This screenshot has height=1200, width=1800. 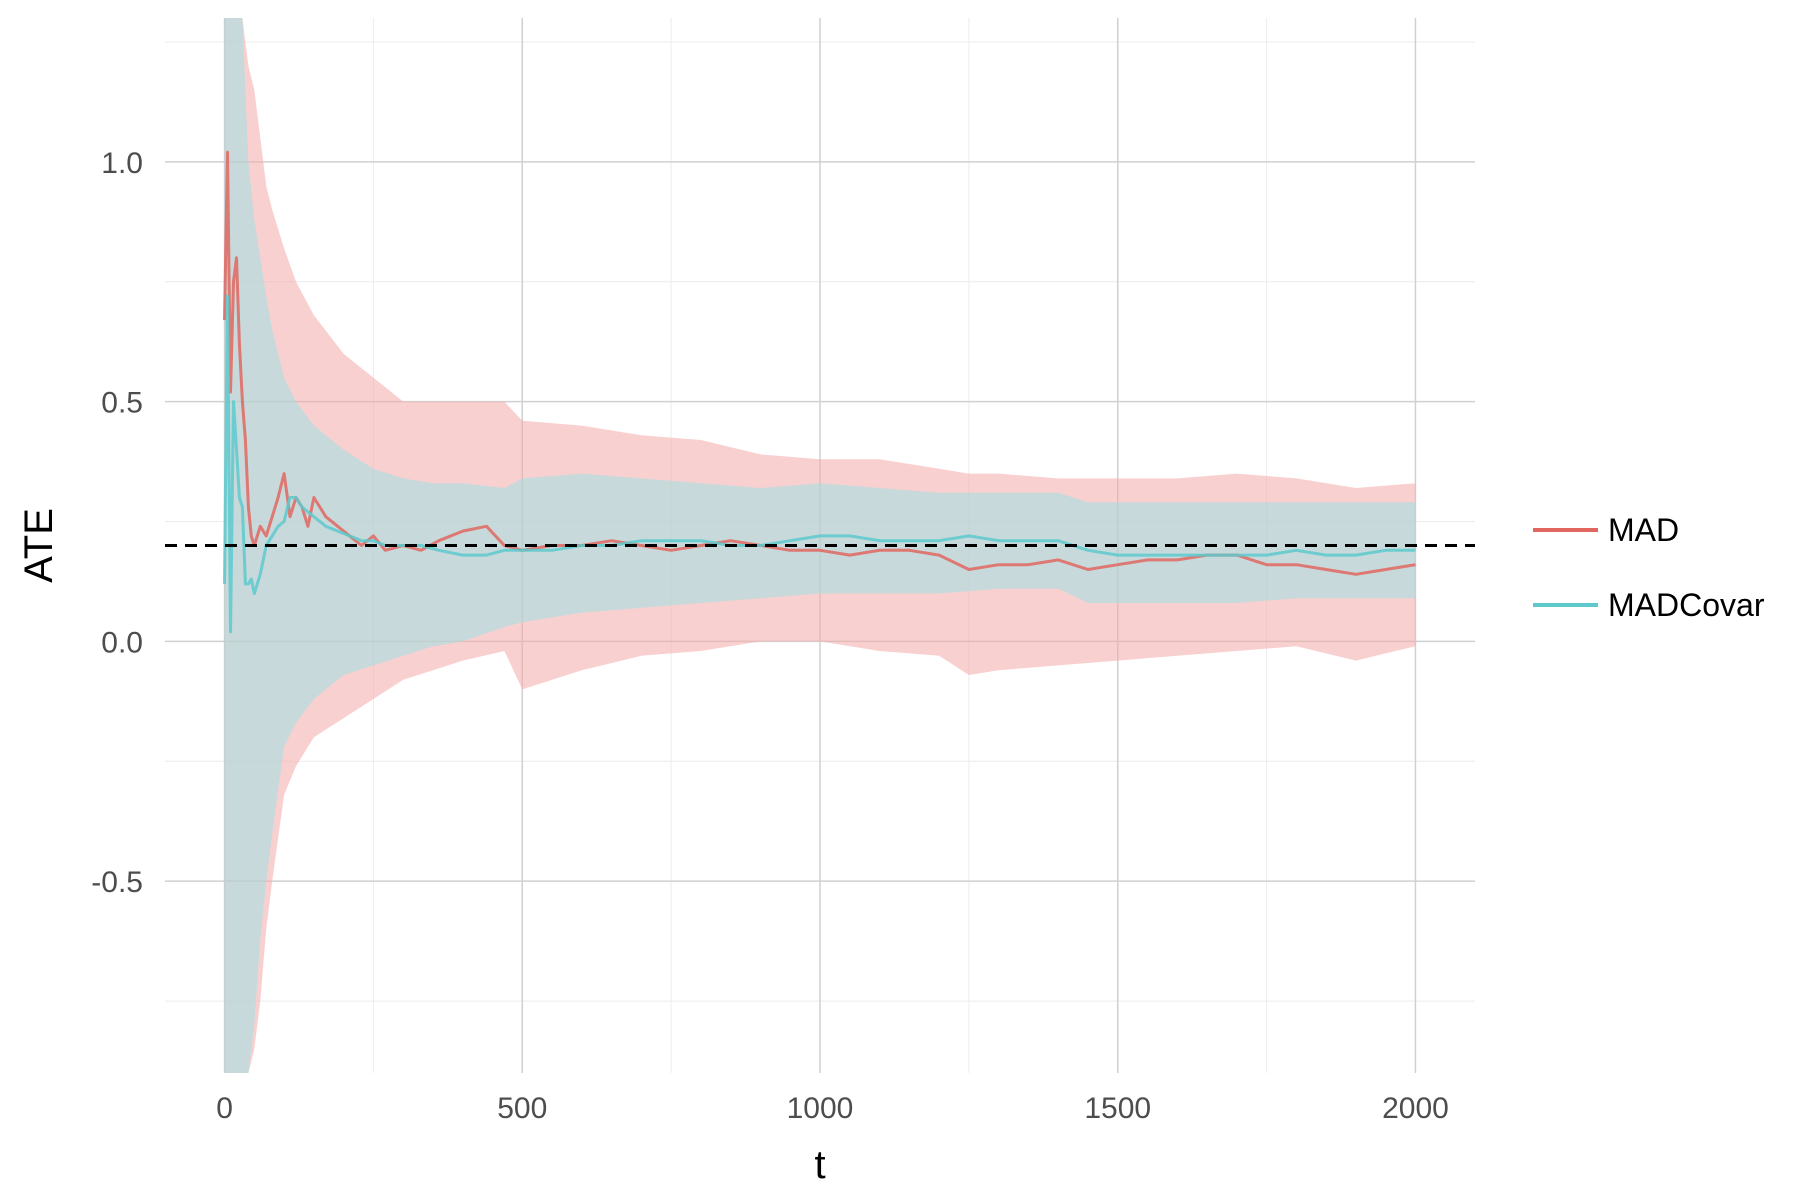 What do you see at coordinates (1415, 1108) in the screenshot?
I see `x-tick-label: 2000` at bounding box center [1415, 1108].